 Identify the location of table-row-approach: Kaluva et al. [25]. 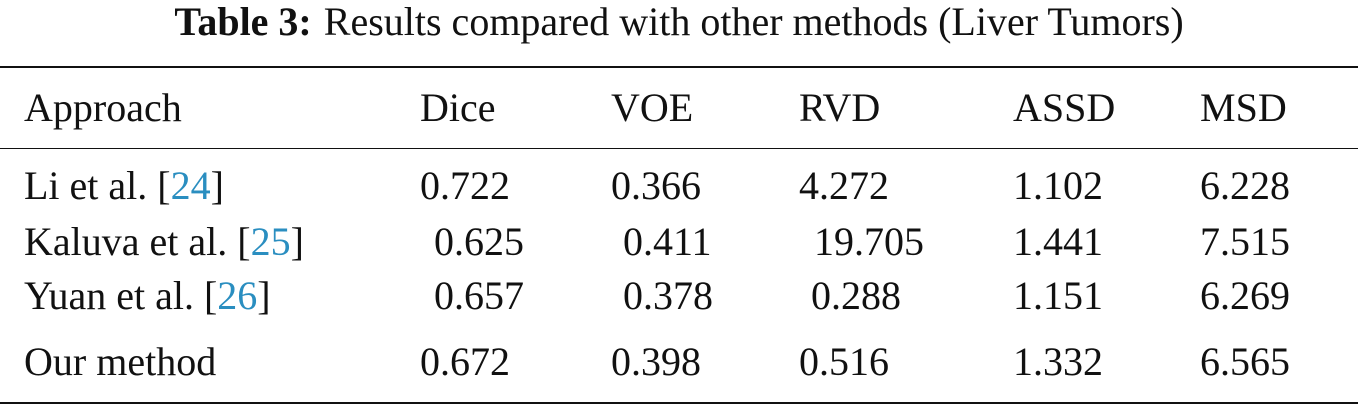
(164, 241).